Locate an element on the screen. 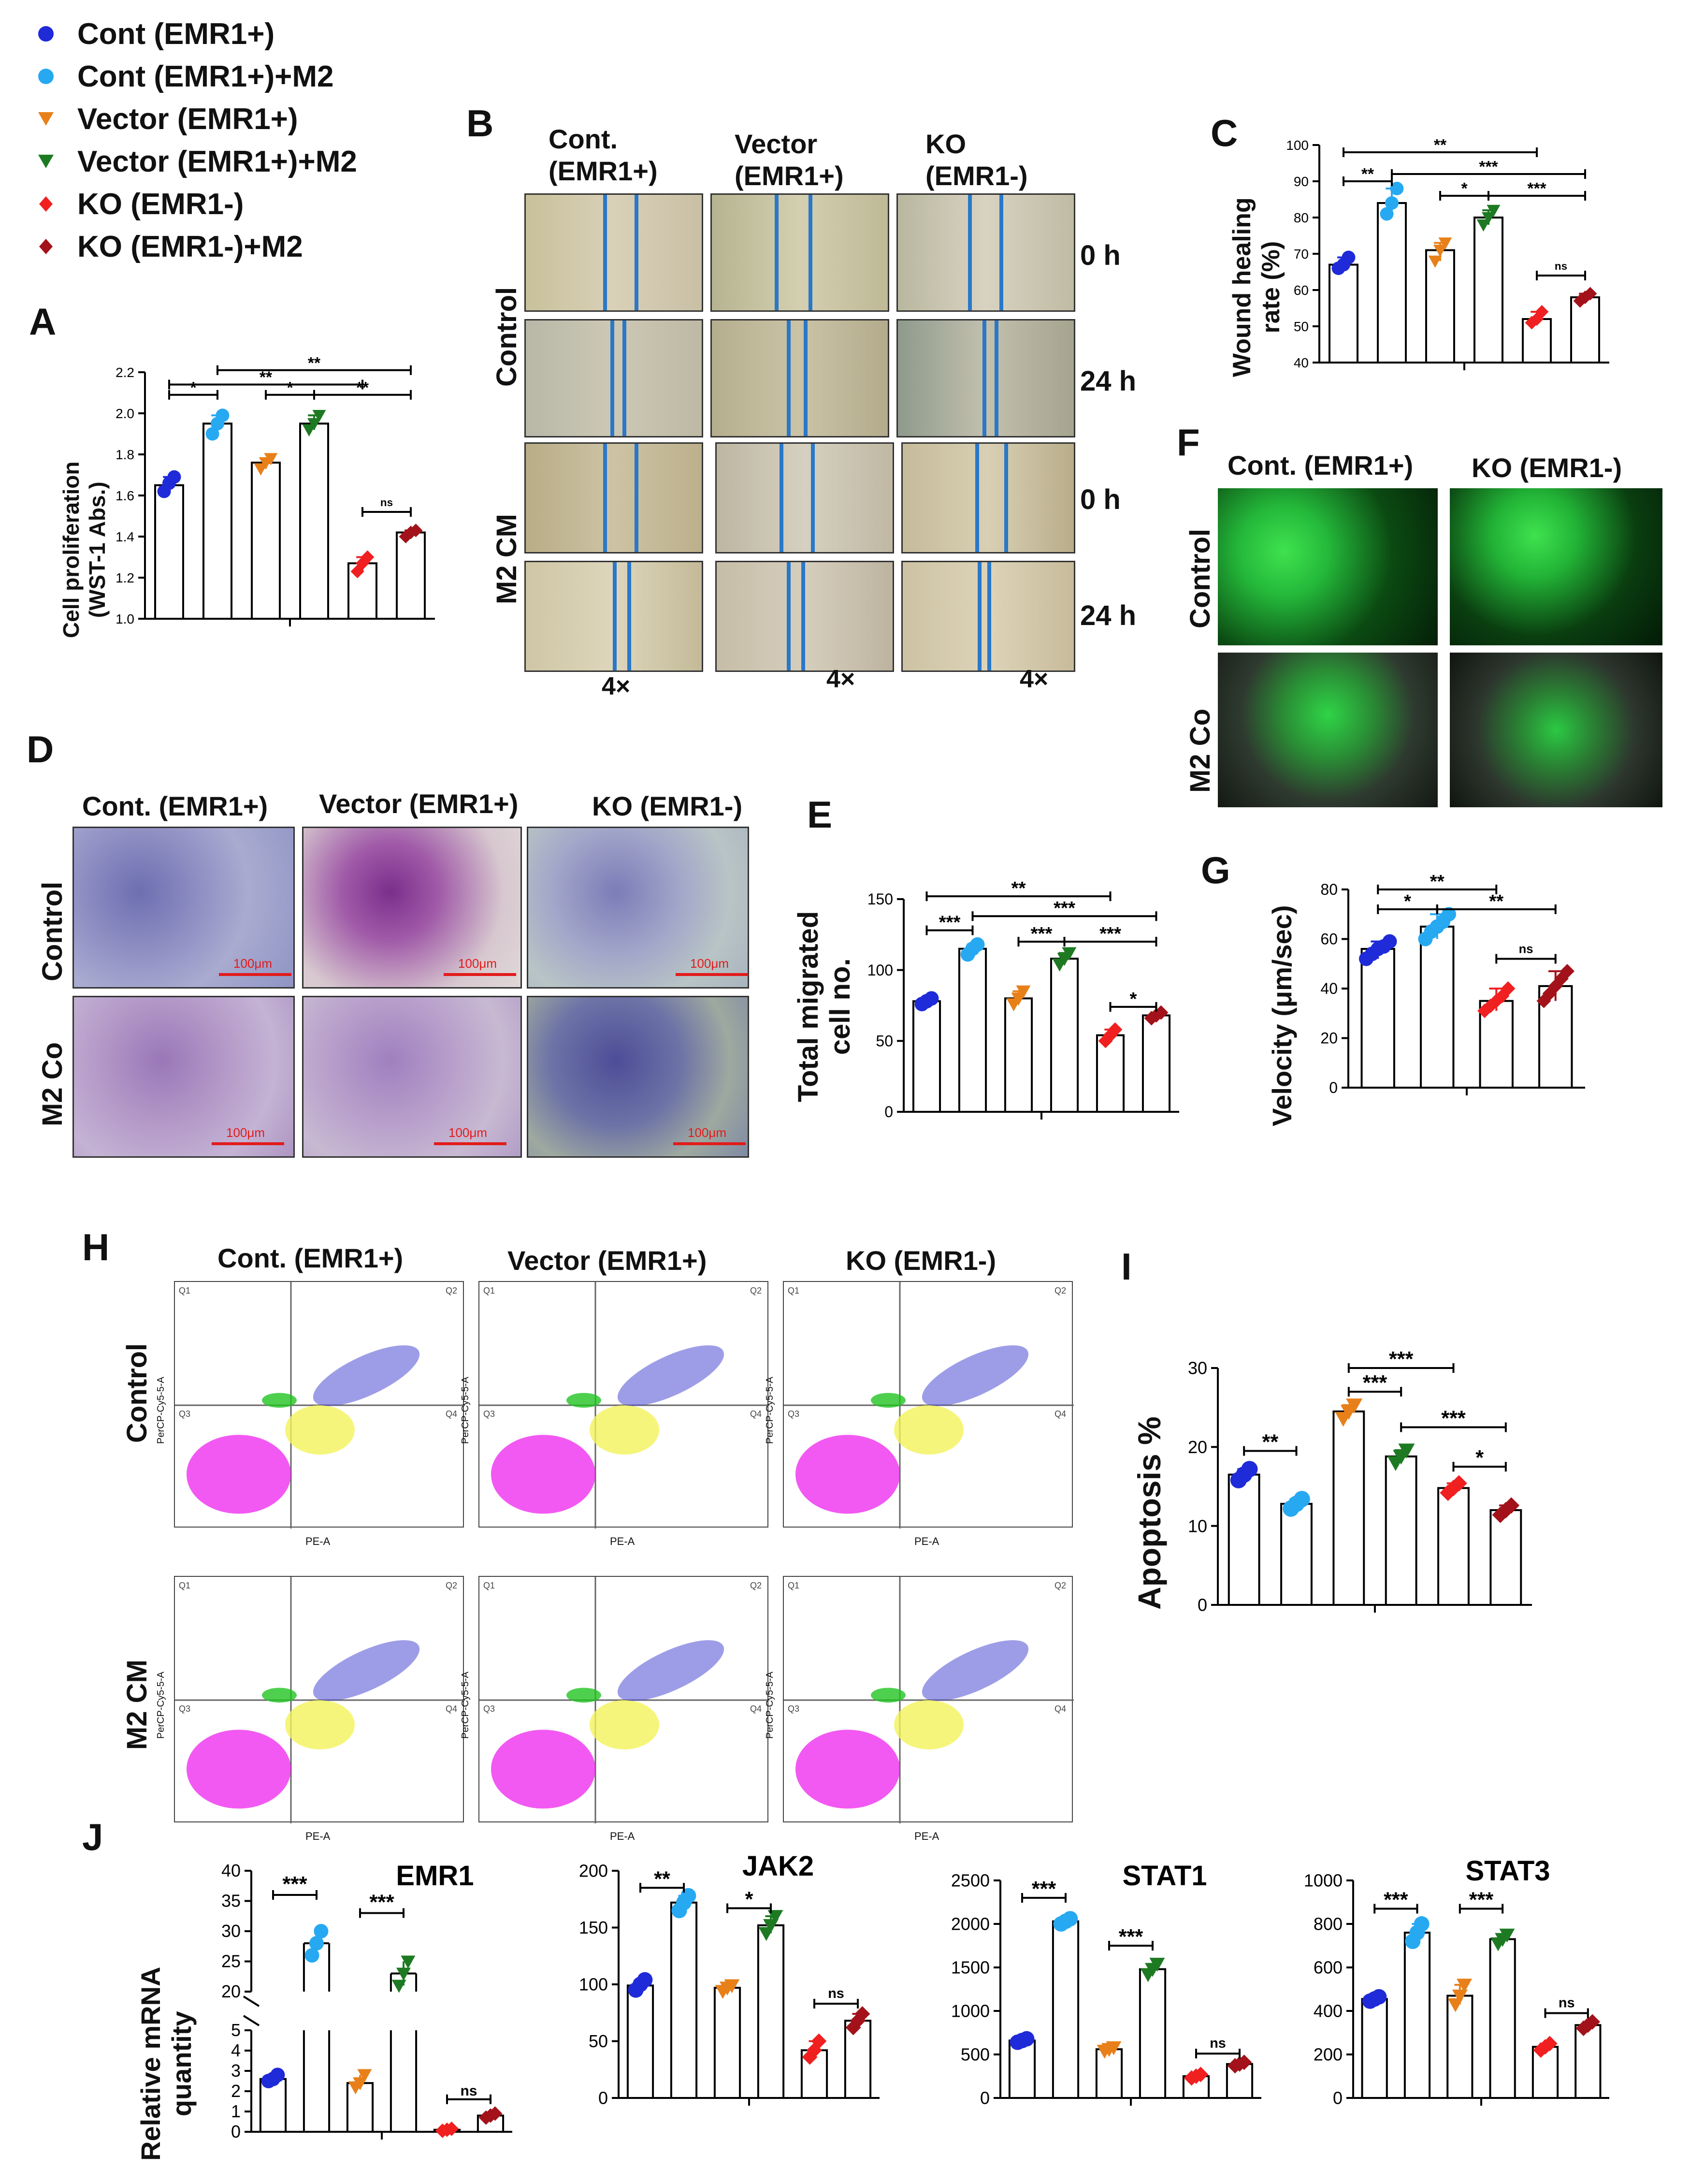 The image size is (1690, 2184). y-tick-label: 25 is located at coordinates (231, 1961).